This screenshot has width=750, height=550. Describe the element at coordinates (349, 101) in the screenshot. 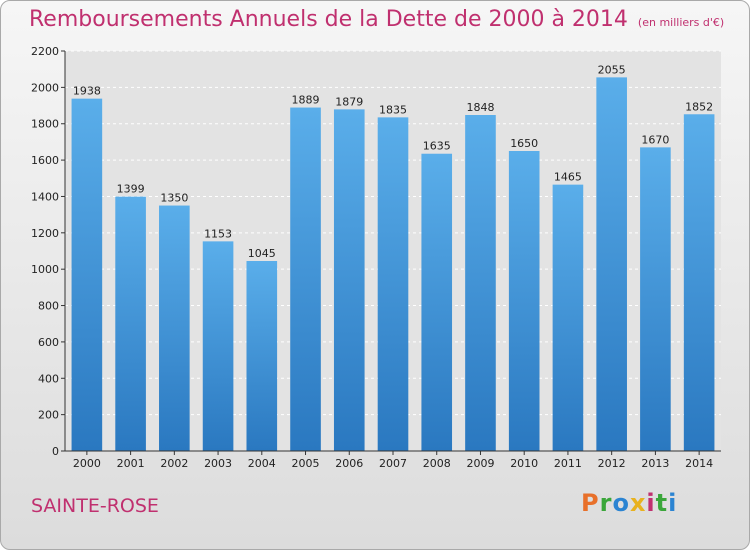

I see `value-label-2006: 1879` at that location.